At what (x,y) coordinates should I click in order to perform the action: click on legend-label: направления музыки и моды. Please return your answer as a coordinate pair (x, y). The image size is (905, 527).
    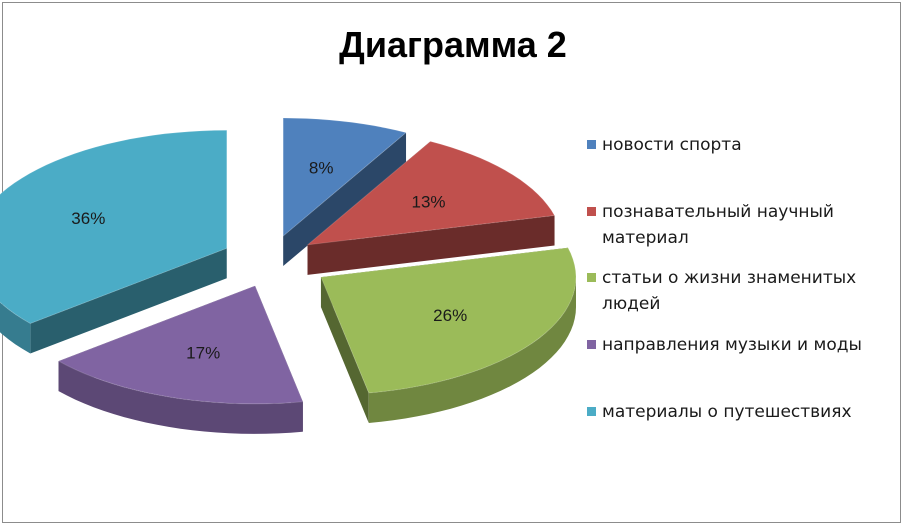
    Looking at the image, I should click on (732, 345).